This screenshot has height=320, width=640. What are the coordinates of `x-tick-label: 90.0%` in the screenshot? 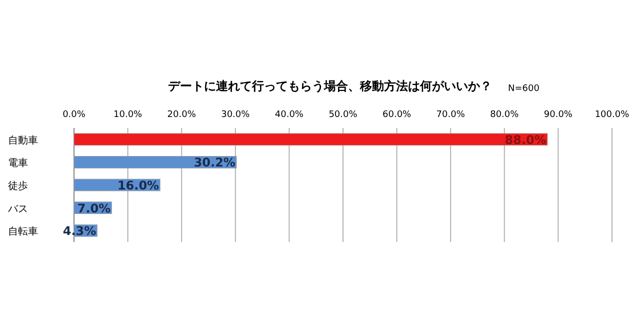 It's located at (558, 115).